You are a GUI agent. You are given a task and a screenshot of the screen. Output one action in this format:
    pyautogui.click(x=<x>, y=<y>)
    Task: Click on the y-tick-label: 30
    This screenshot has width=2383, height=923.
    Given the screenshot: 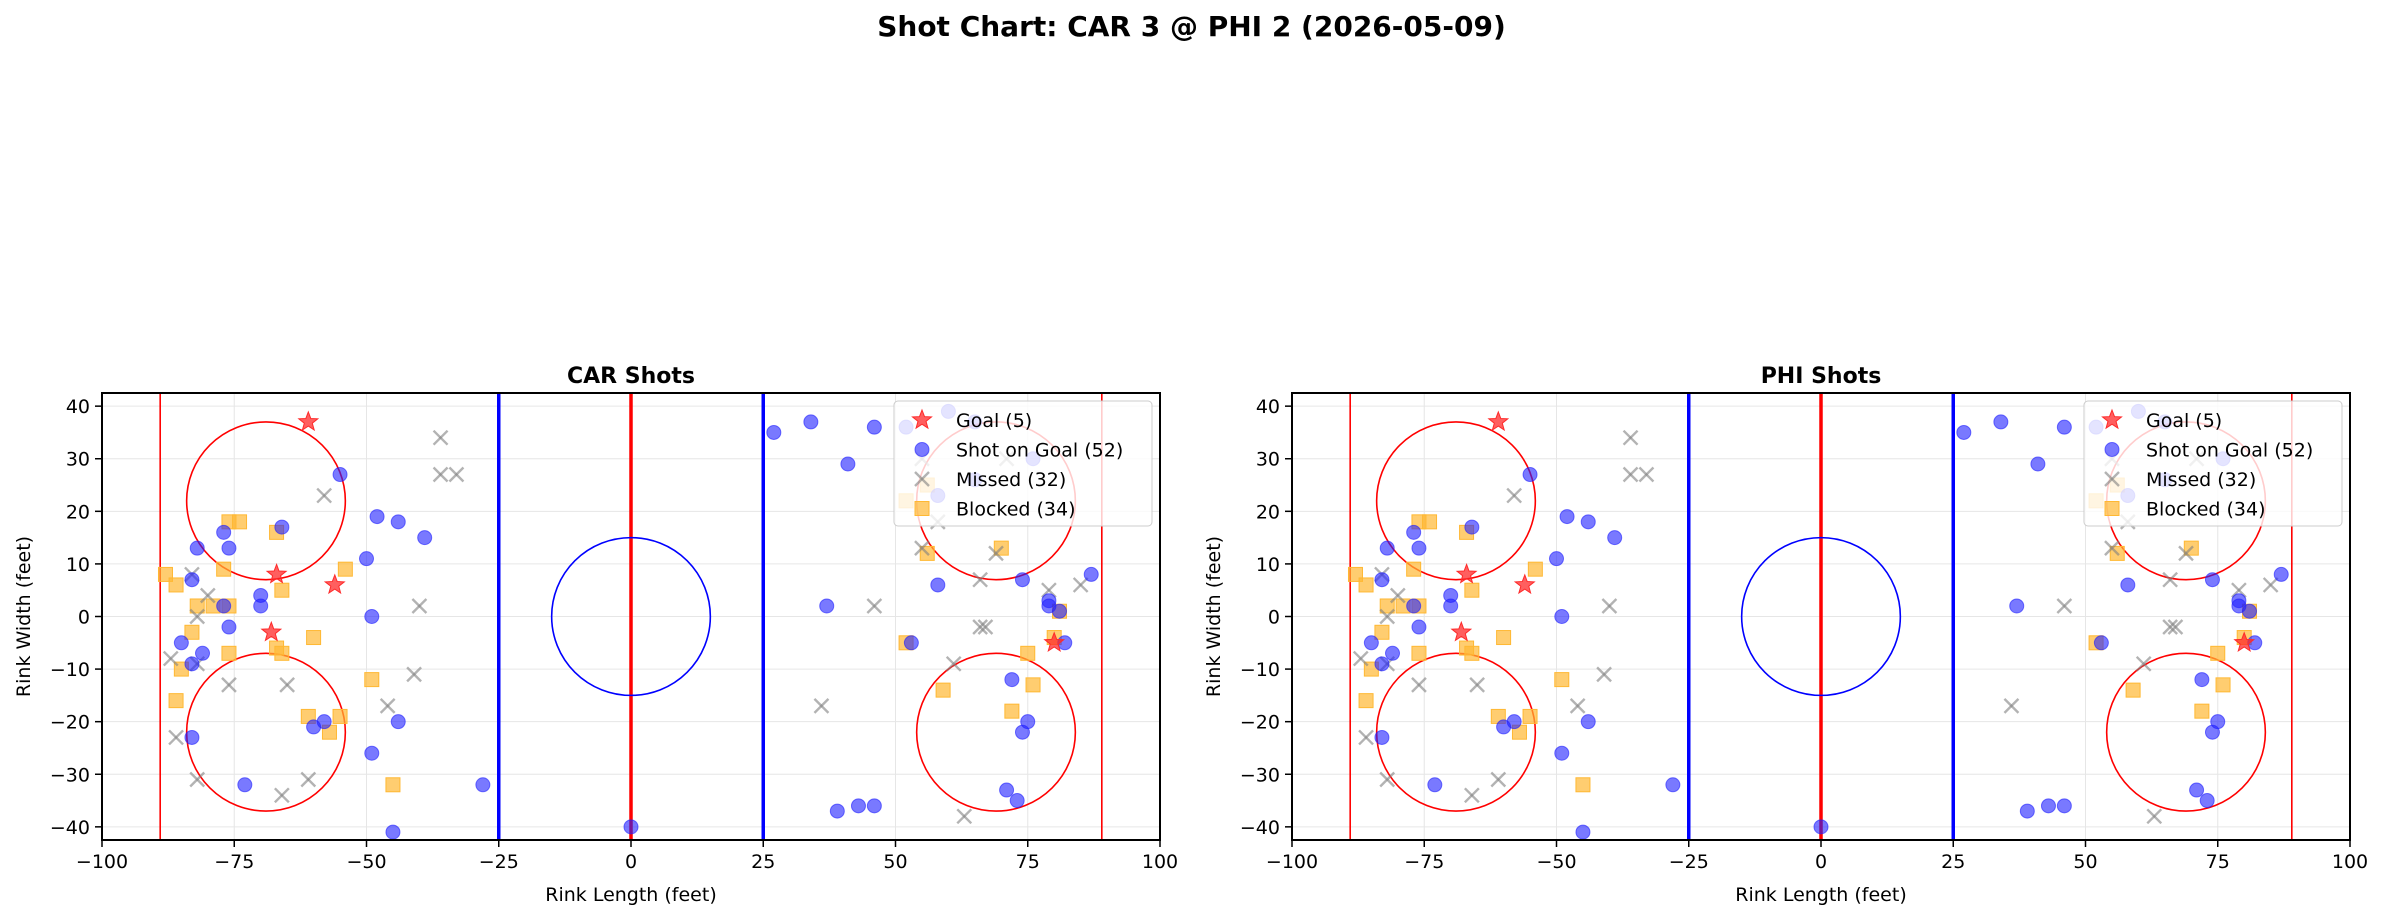 What is the action you would take?
    pyautogui.click(x=1268, y=460)
    